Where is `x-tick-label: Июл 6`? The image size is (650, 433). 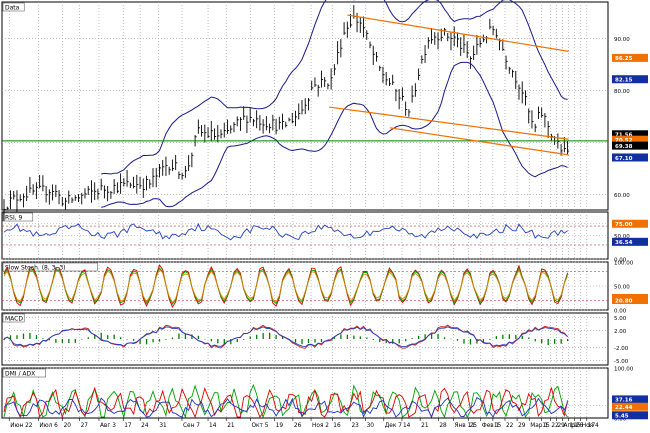 x-tick-label: Июл 6 is located at coordinates (48, 426).